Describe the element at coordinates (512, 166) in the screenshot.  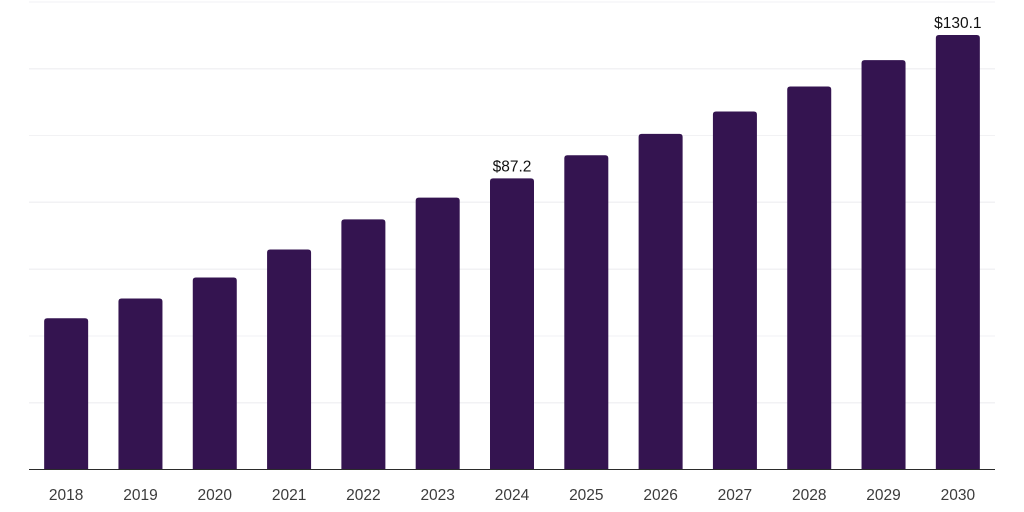
I see `value-label-2024: $87.2` at that location.